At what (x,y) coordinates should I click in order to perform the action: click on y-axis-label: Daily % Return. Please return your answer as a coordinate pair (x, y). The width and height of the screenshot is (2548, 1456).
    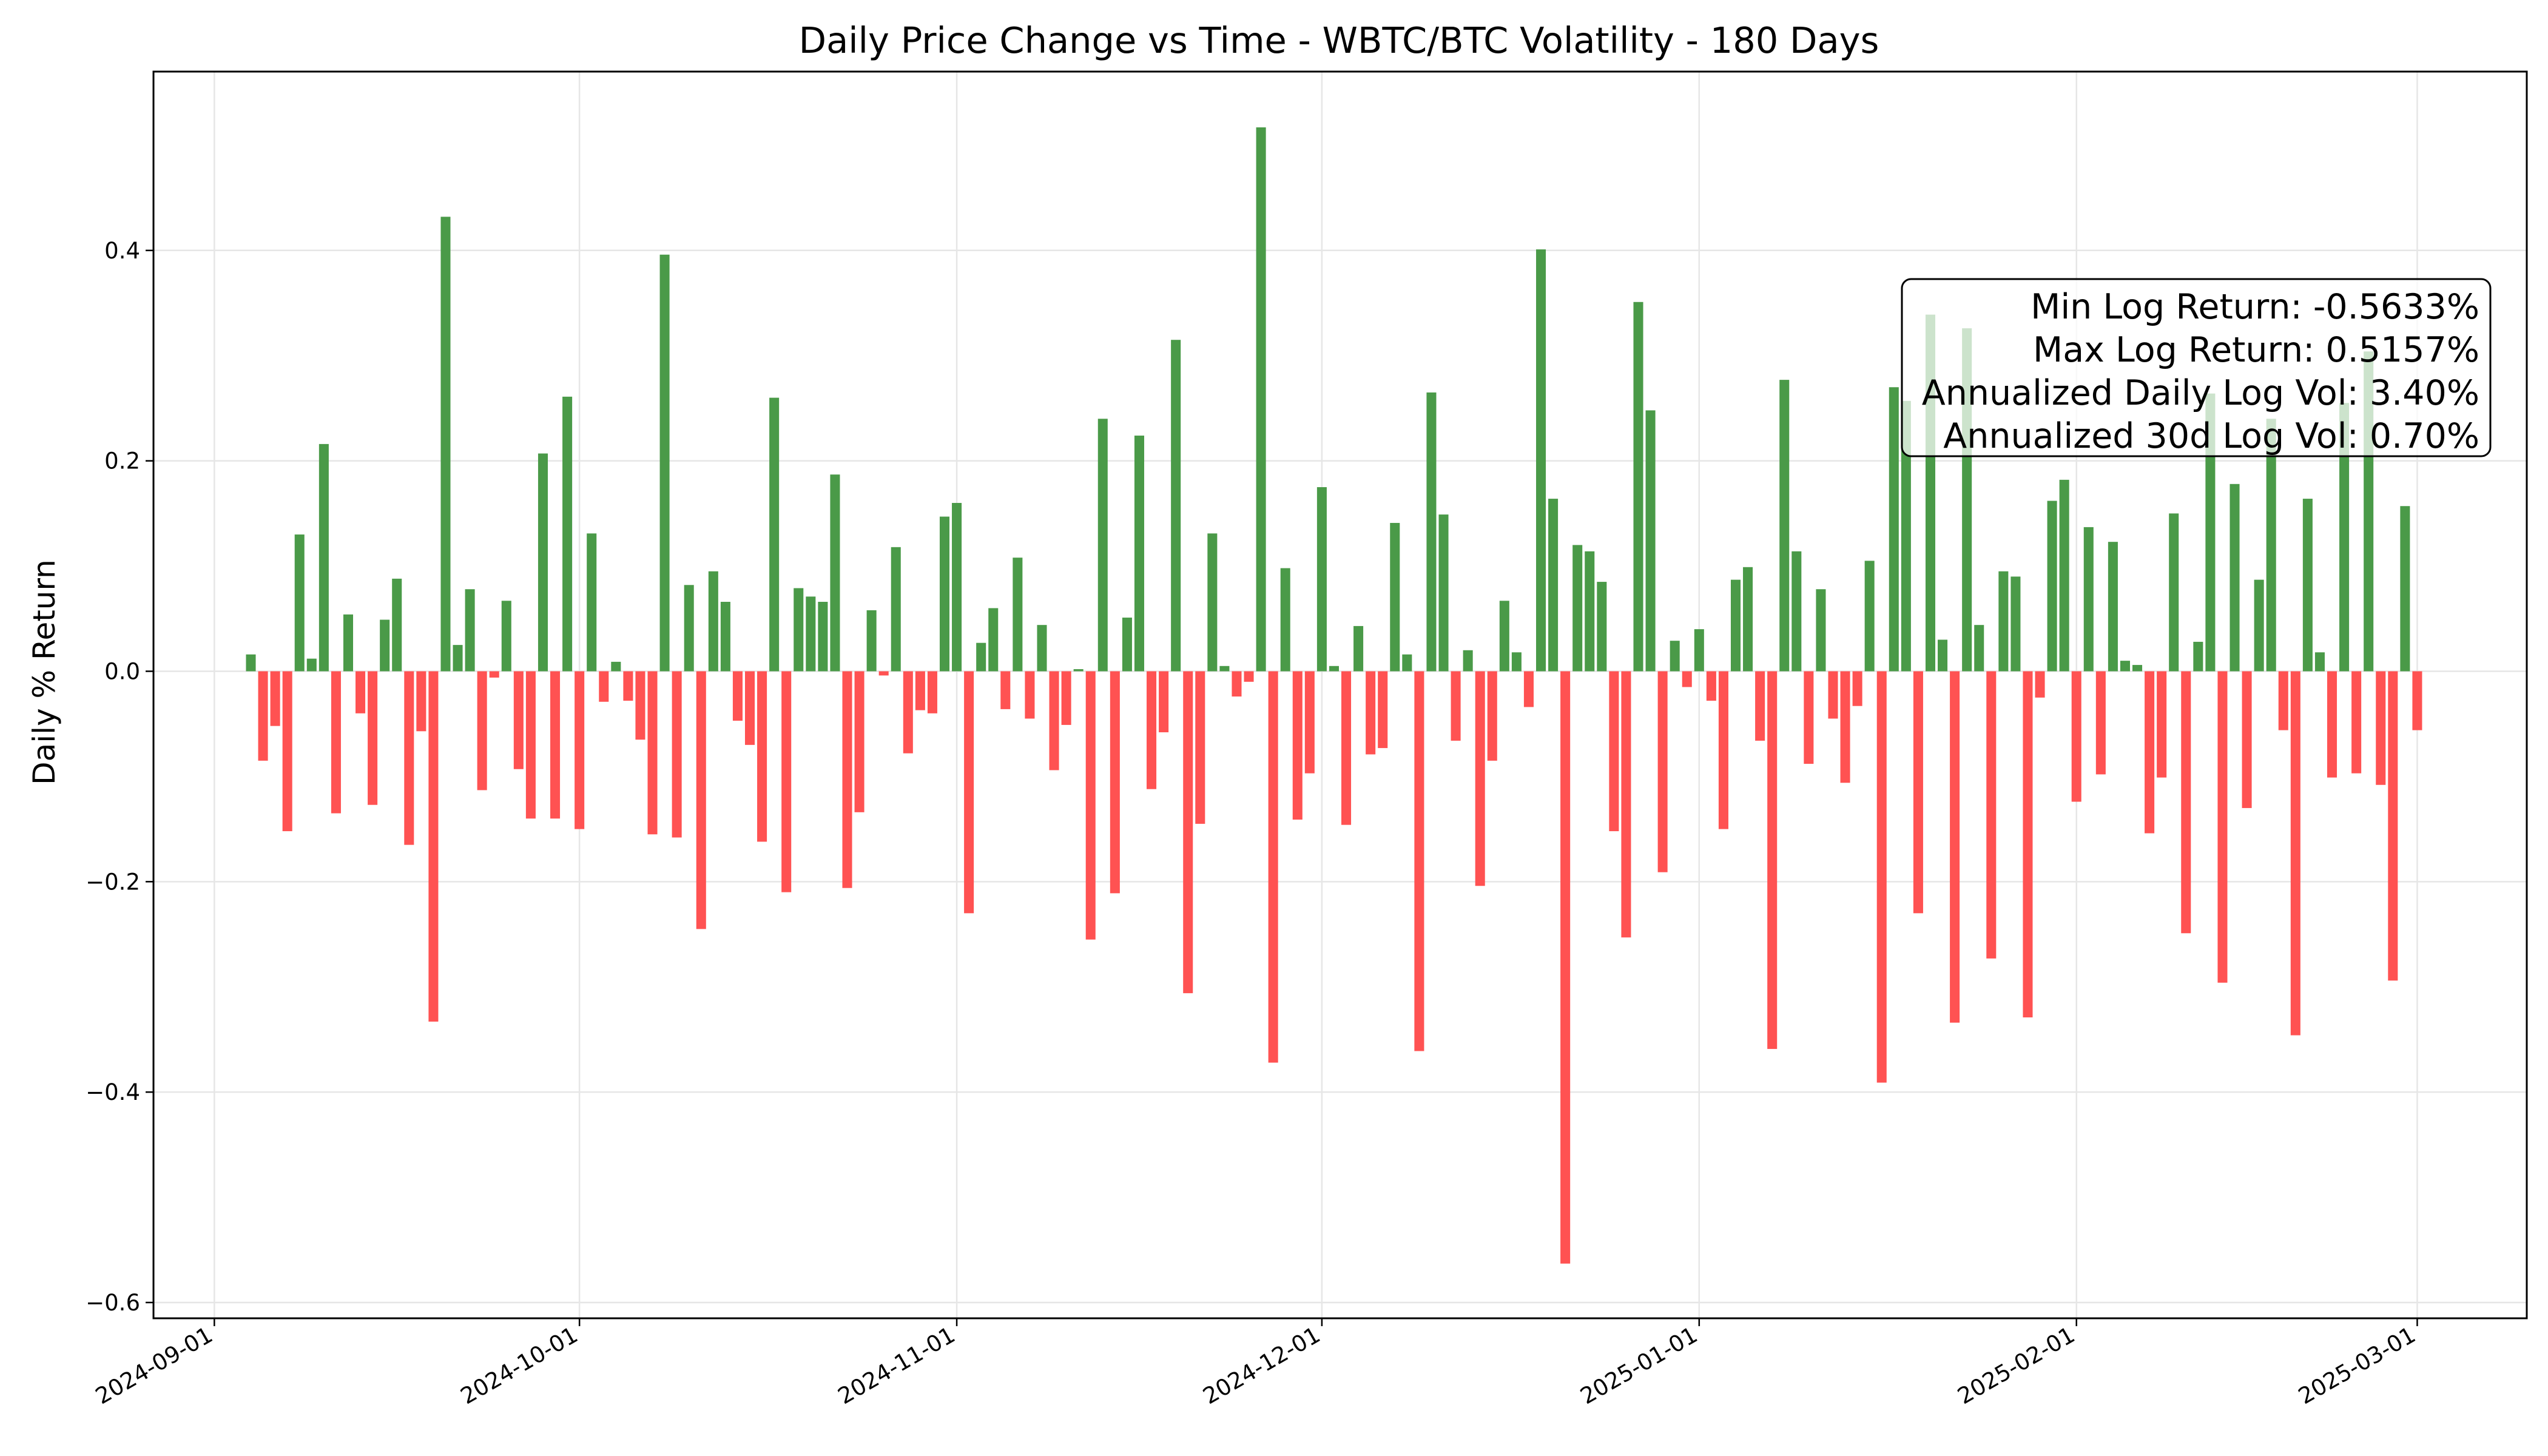
    Looking at the image, I should click on (44, 672).